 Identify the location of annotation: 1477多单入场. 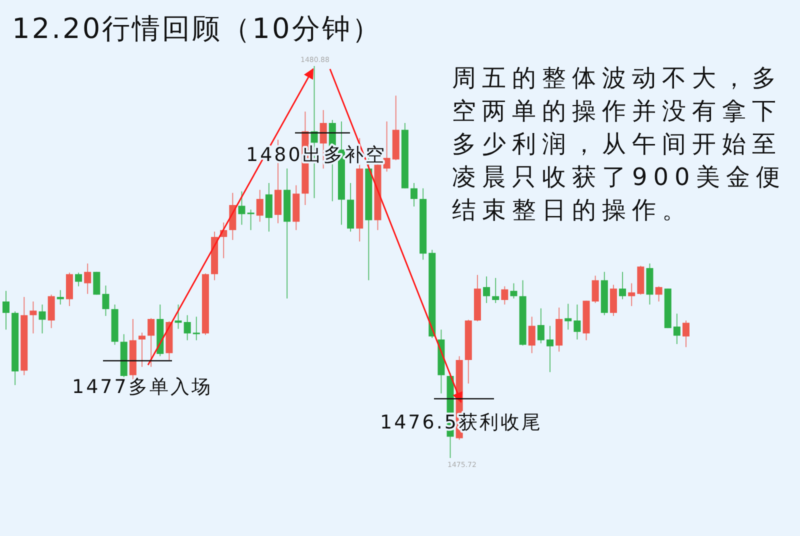
(142, 387).